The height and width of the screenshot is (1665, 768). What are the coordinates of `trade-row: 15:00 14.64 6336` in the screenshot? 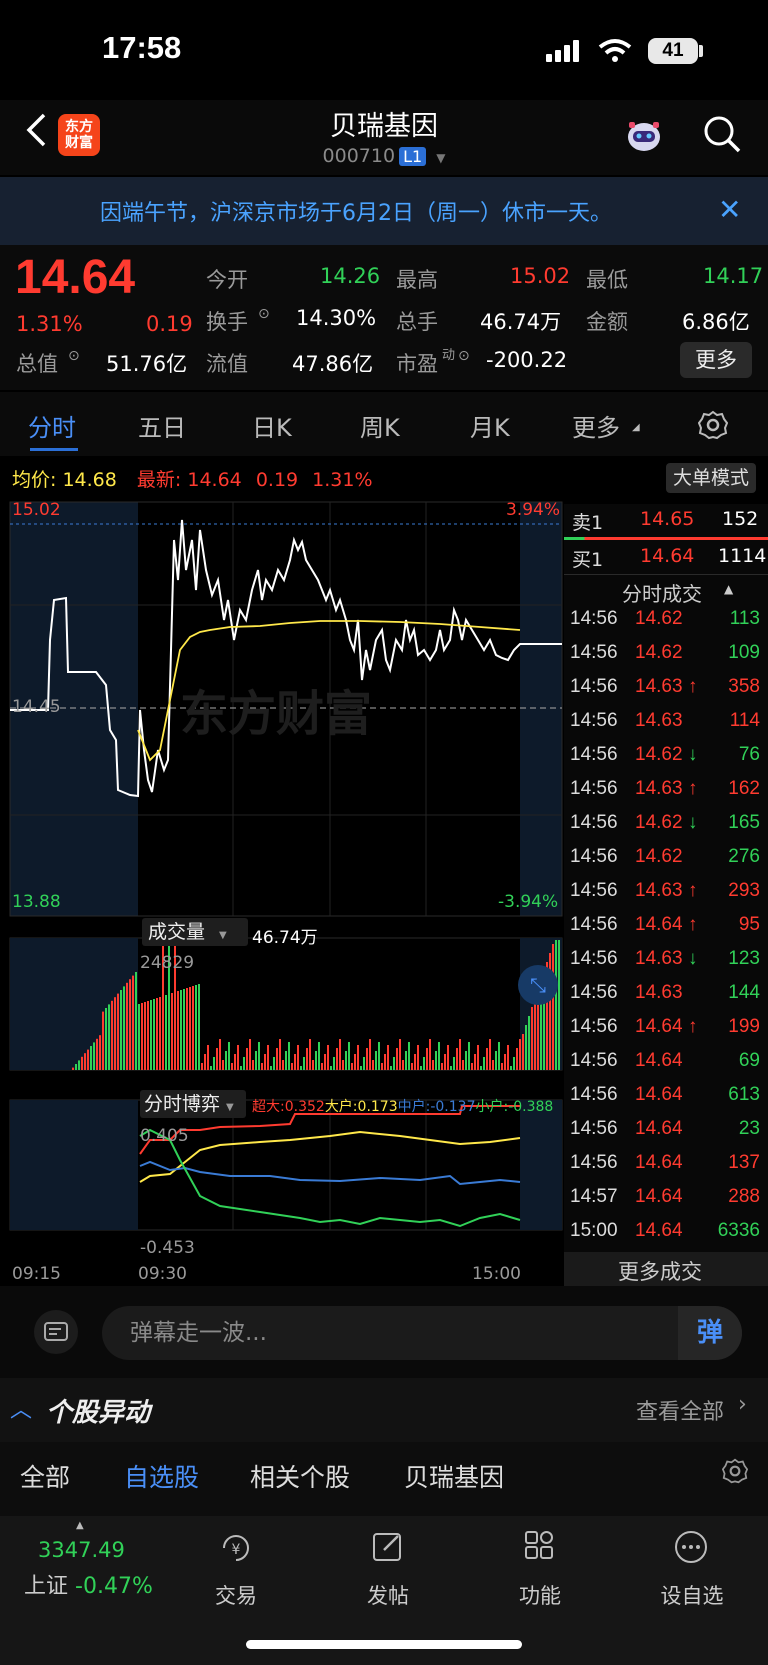 It's located at (665, 1232).